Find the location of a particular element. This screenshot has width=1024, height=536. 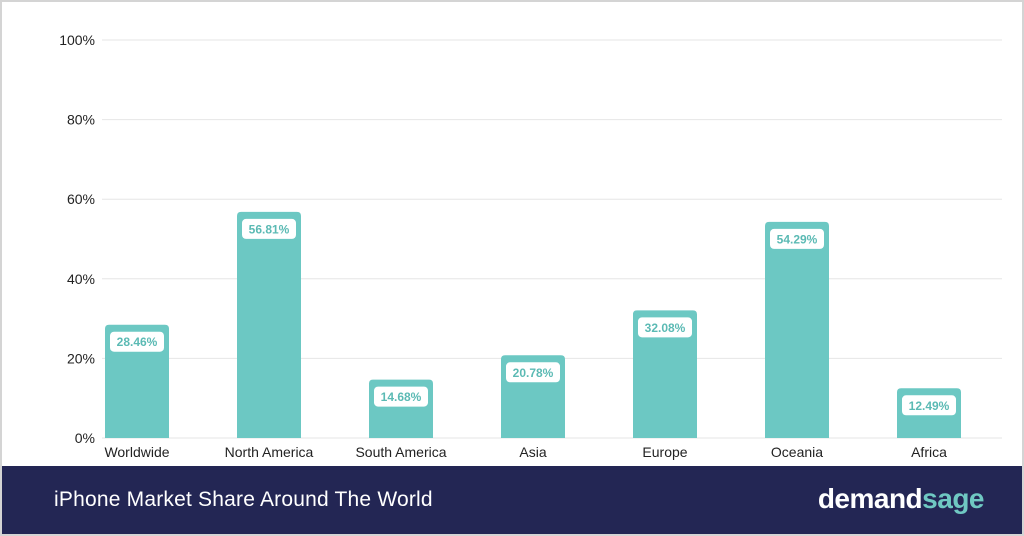

data-label-3: 20.78% is located at coordinates (533, 373).